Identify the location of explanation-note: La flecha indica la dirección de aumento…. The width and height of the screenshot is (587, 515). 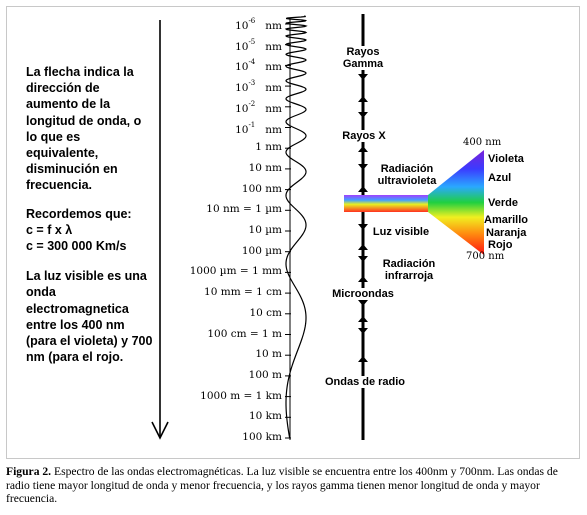
(90, 220).